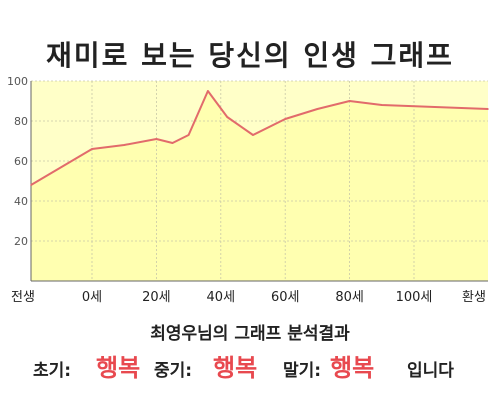 The image size is (500, 400). What do you see at coordinates (21, 121) in the screenshot?
I see `y-tick-label-80: 80` at bounding box center [21, 121].